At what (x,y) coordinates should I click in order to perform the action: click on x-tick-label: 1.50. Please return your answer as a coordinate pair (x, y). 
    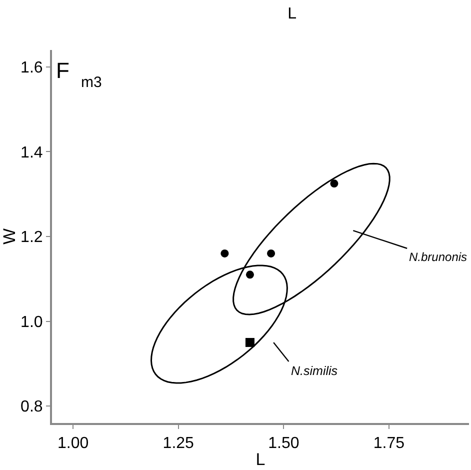
    Looking at the image, I should click on (284, 443).